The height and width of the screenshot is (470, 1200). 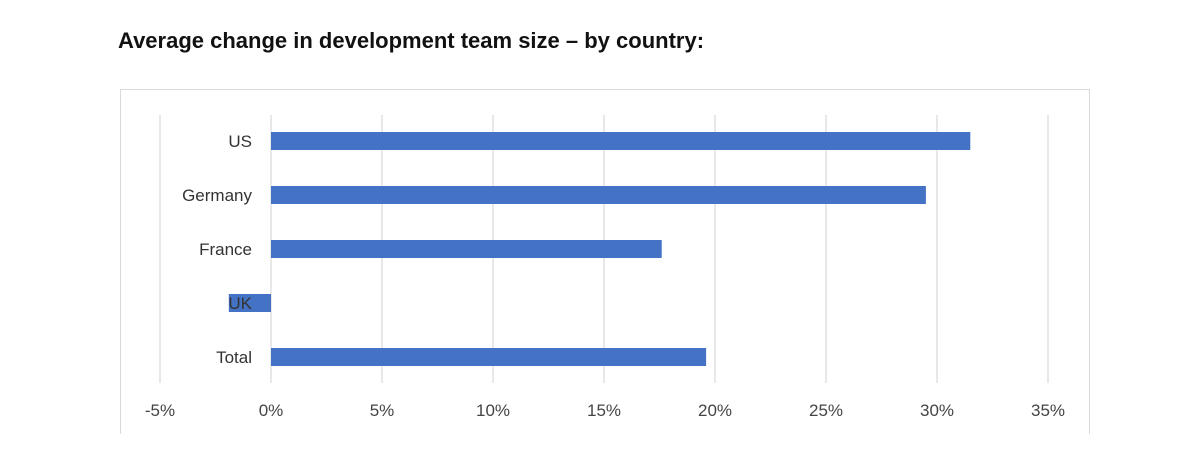 What do you see at coordinates (160, 410) in the screenshot?
I see `x-tick-label: -5%` at bounding box center [160, 410].